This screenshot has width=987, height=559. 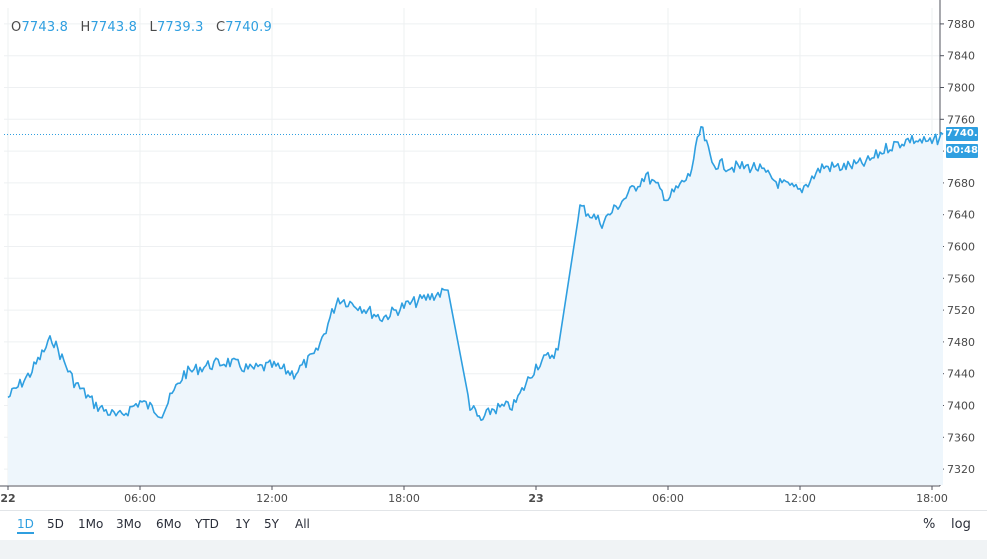 What do you see at coordinates (271, 524) in the screenshot?
I see `range-5y-button: 5Y` at bounding box center [271, 524].